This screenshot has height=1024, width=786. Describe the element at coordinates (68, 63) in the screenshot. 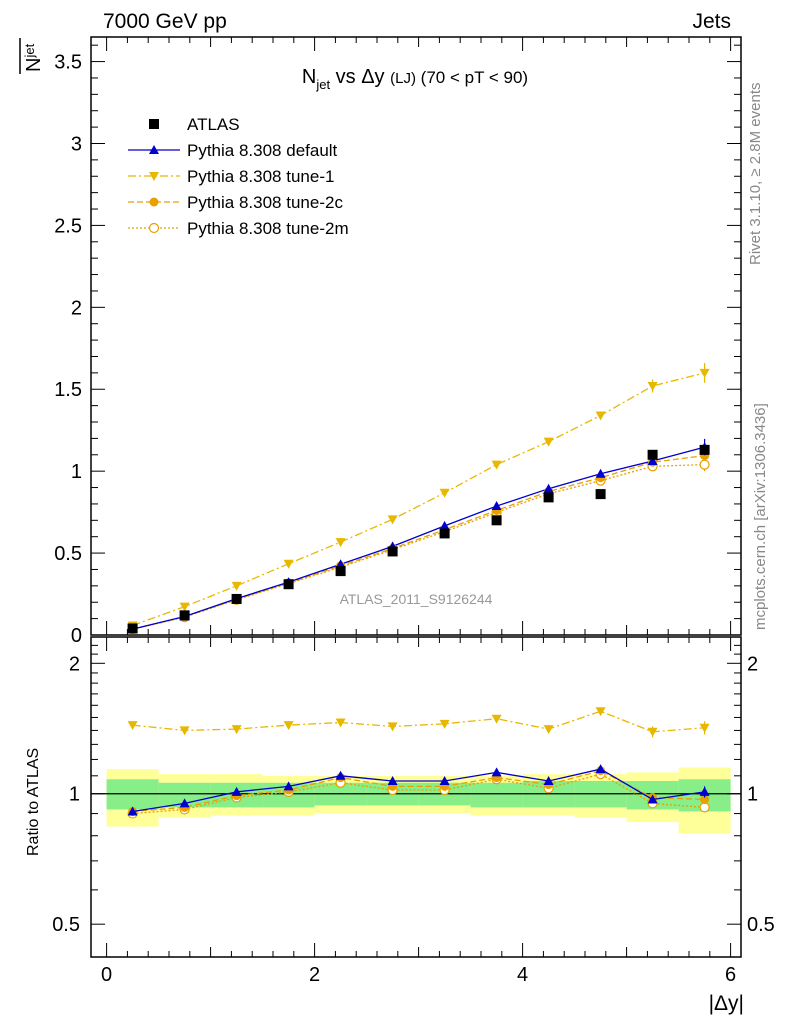

I see `y-tick-label-main: 3.5` at that location.